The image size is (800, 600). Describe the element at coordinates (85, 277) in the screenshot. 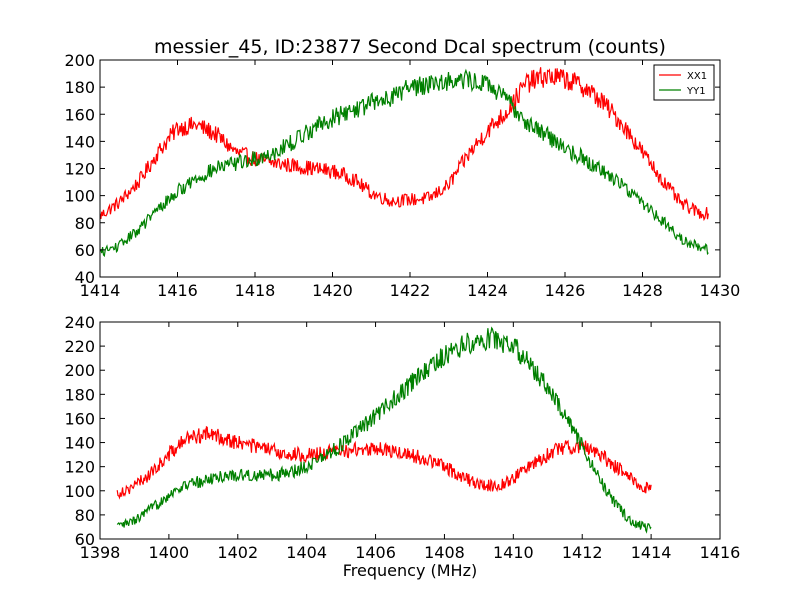

I see `y-tick-label: 40` at that location.